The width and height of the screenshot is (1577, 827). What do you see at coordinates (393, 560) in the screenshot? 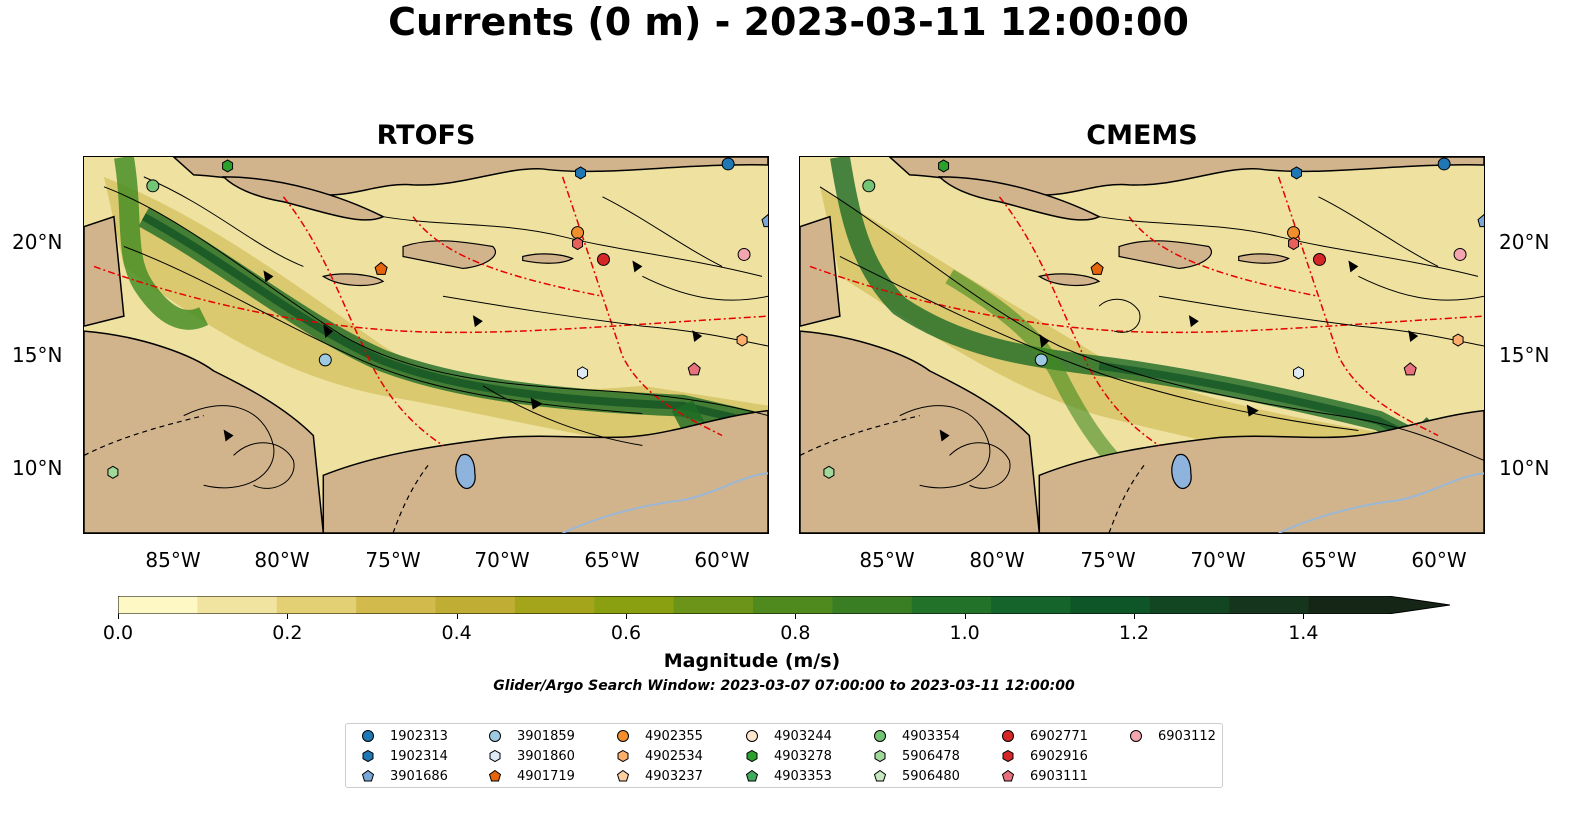
I see `rtofs-lon-75w: 75°W` at bounding box center [393, 560].